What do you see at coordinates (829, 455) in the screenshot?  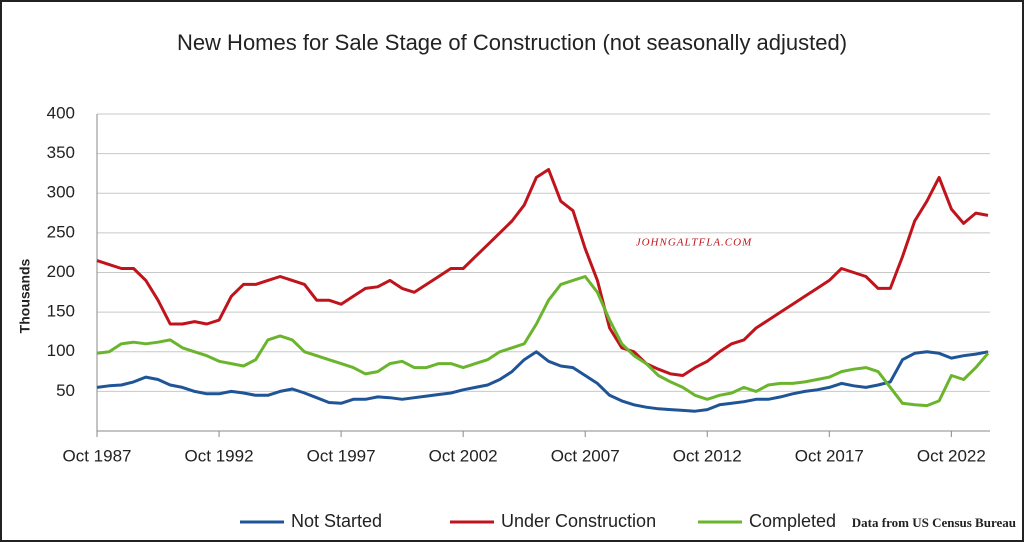 I see `x-tick-label: Oct 2017` at bounding box center [829, 455].